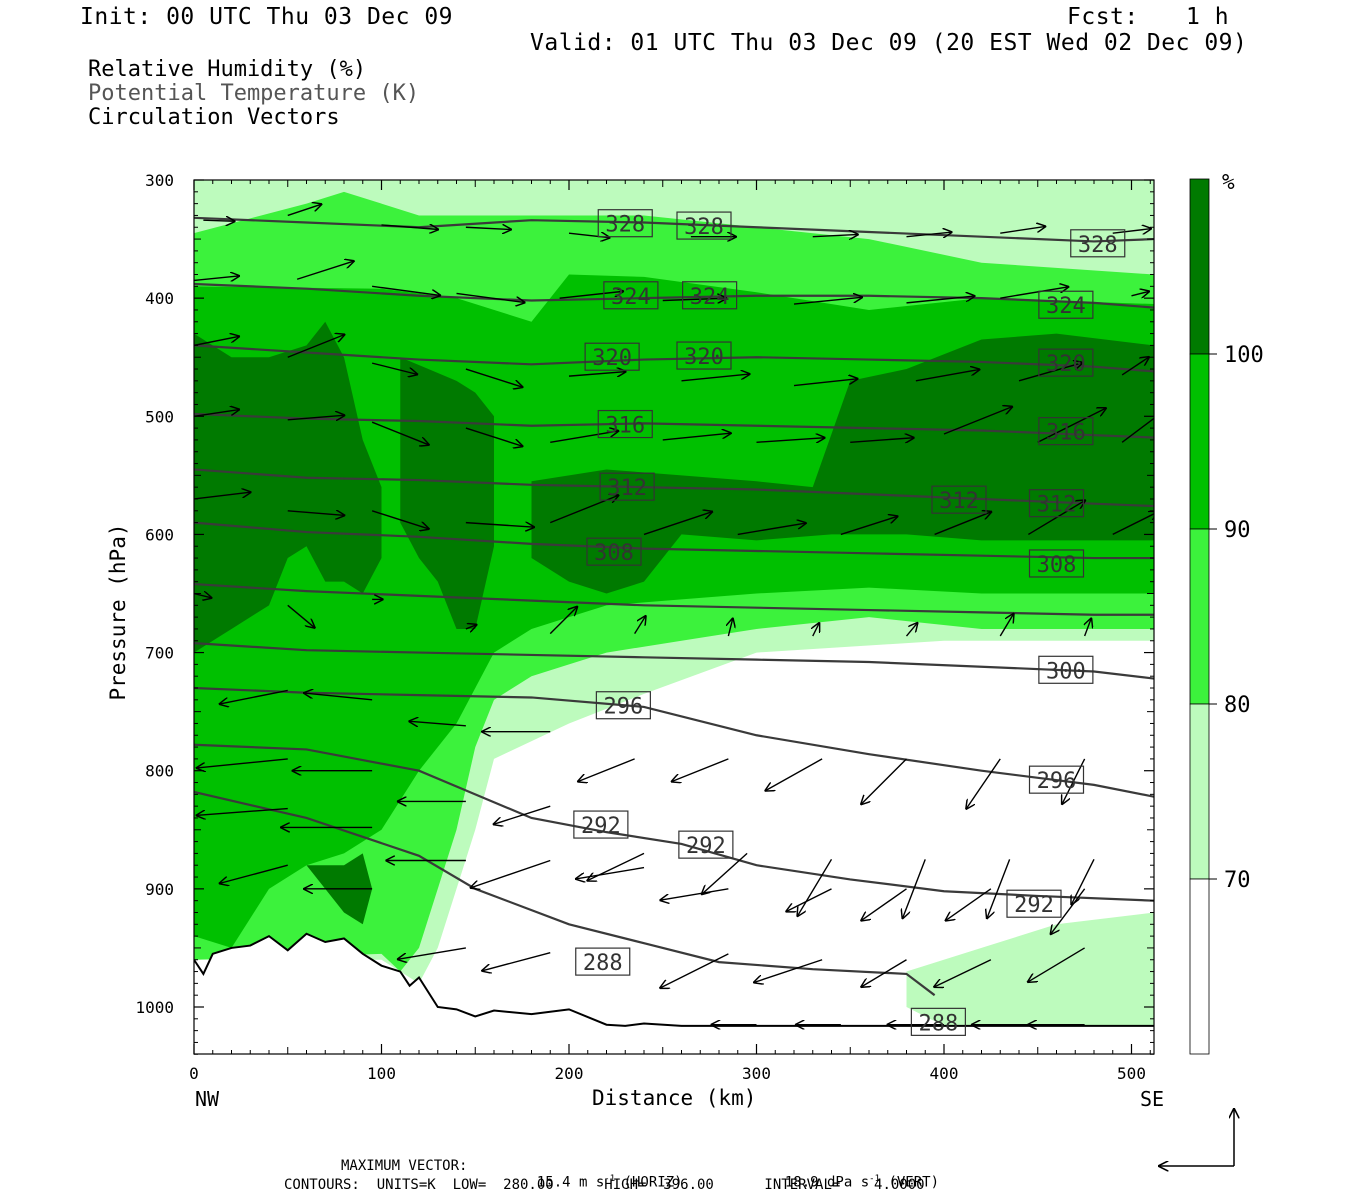  I want to click on svg-text: 320, so click(704, 357).